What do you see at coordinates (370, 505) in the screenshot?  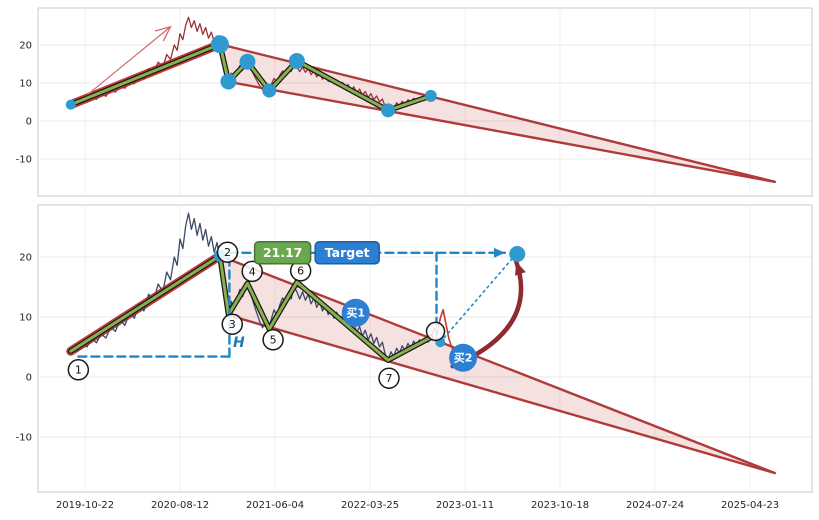 I see `x-tick-label: 2022-03-25` at bounding box center [370, 505].